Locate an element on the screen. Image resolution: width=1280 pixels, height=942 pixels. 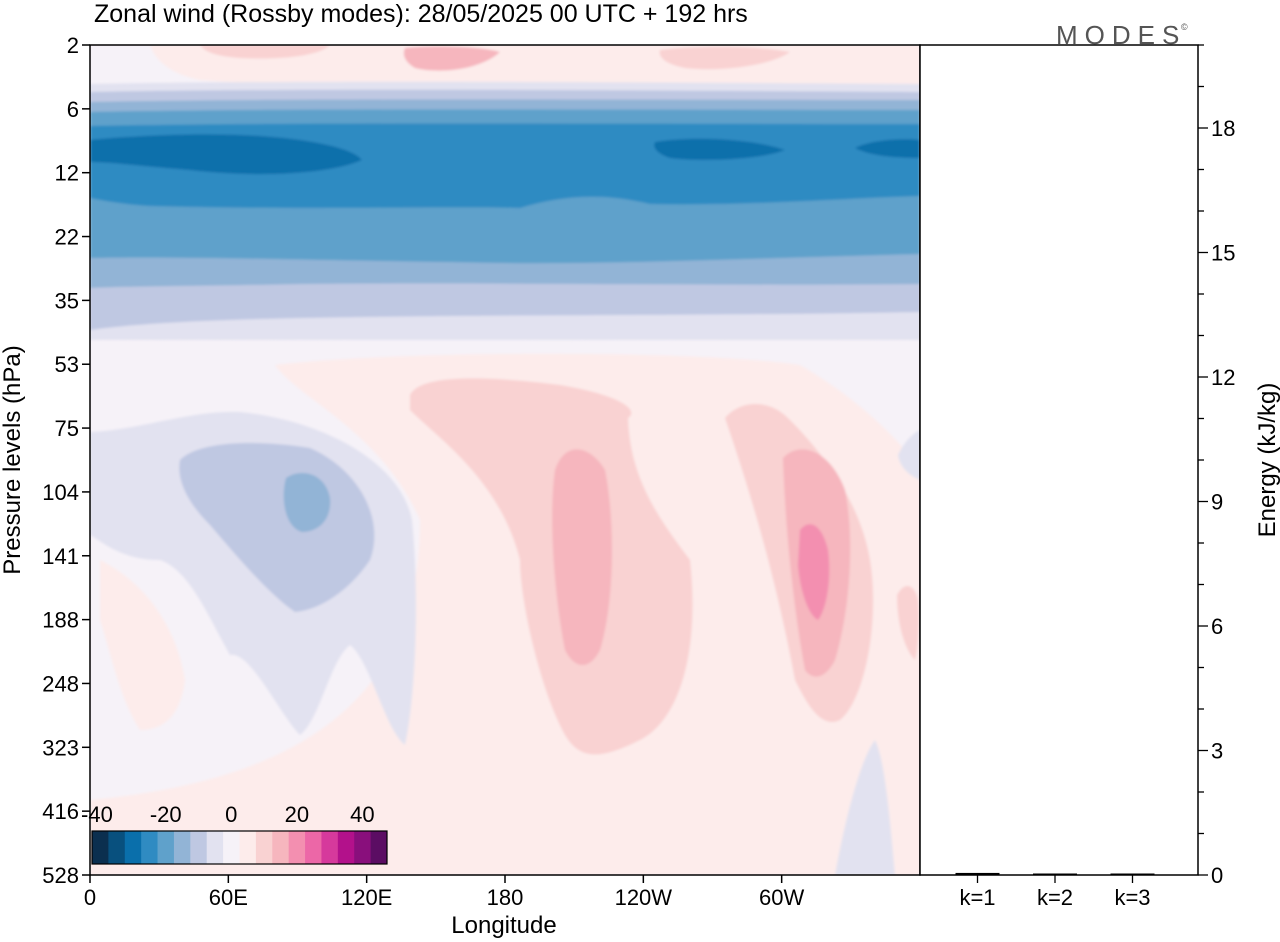
y-tick-label: 104 is located at coordinates (60, 492).